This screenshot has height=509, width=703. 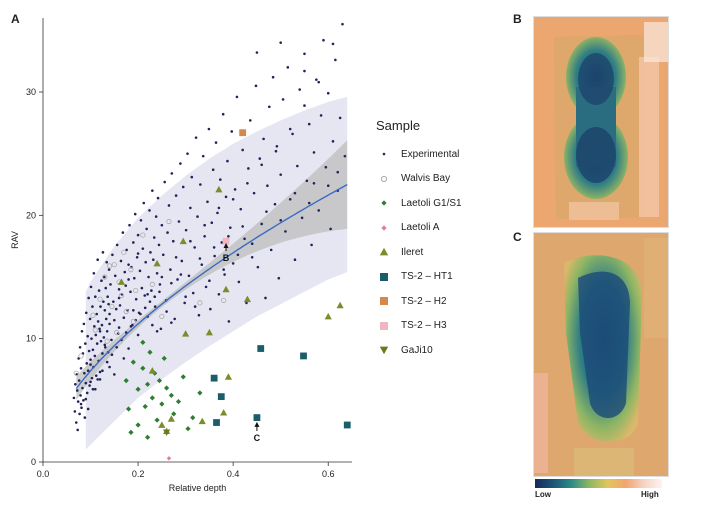 What do you see at coordinates (412, 252) in the screenshot?
I see `legend-label: Ileret` at bounding box center [412, 252].